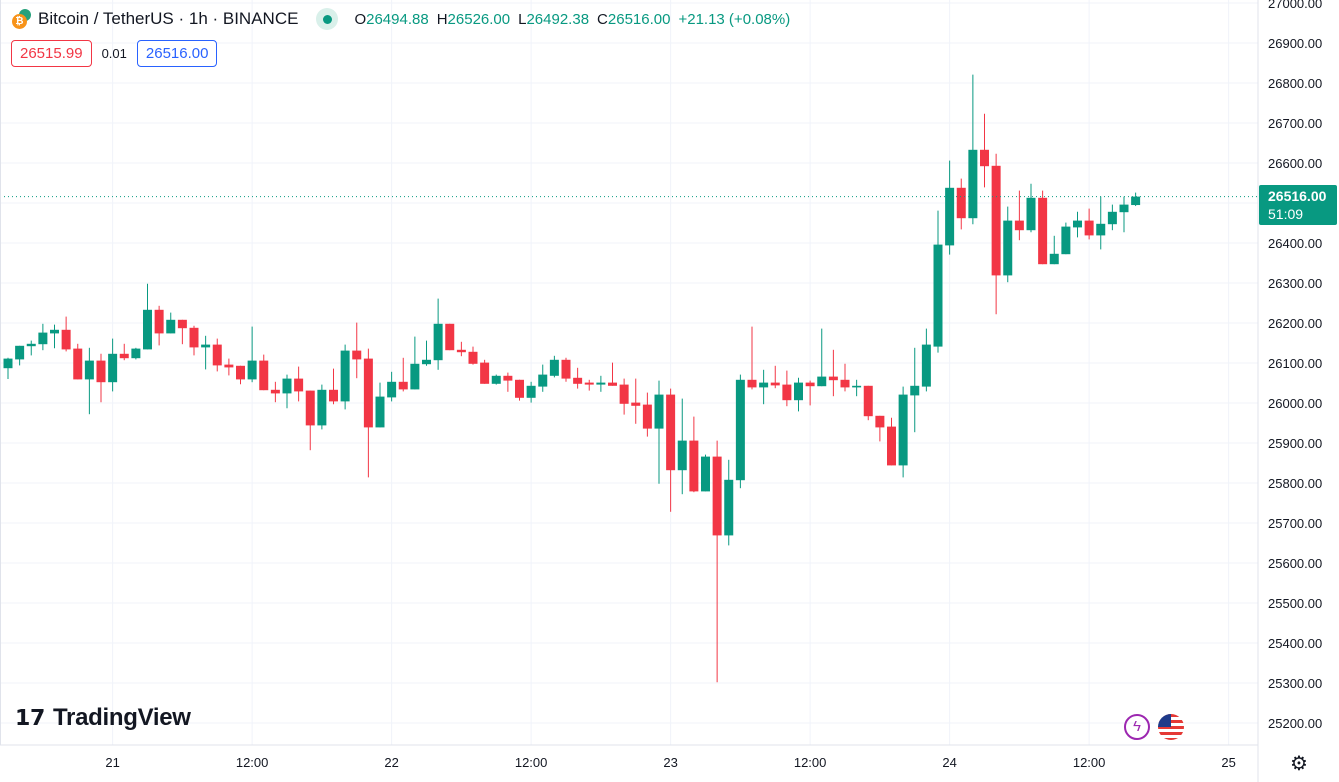 This screenshot has height=782, width=1339. I want to click on price-tick-label: 25900.00, so click(1295, 443).